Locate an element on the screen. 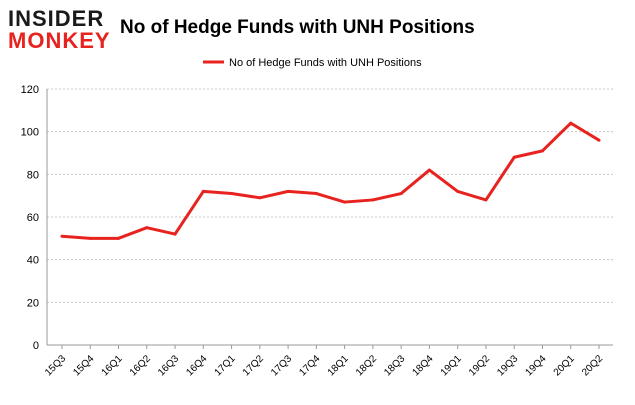 The height and width of the screenshot is (405, 635). legend-label: No of Hedge Funds with UNH Positions is located at coordinates (325, 63).